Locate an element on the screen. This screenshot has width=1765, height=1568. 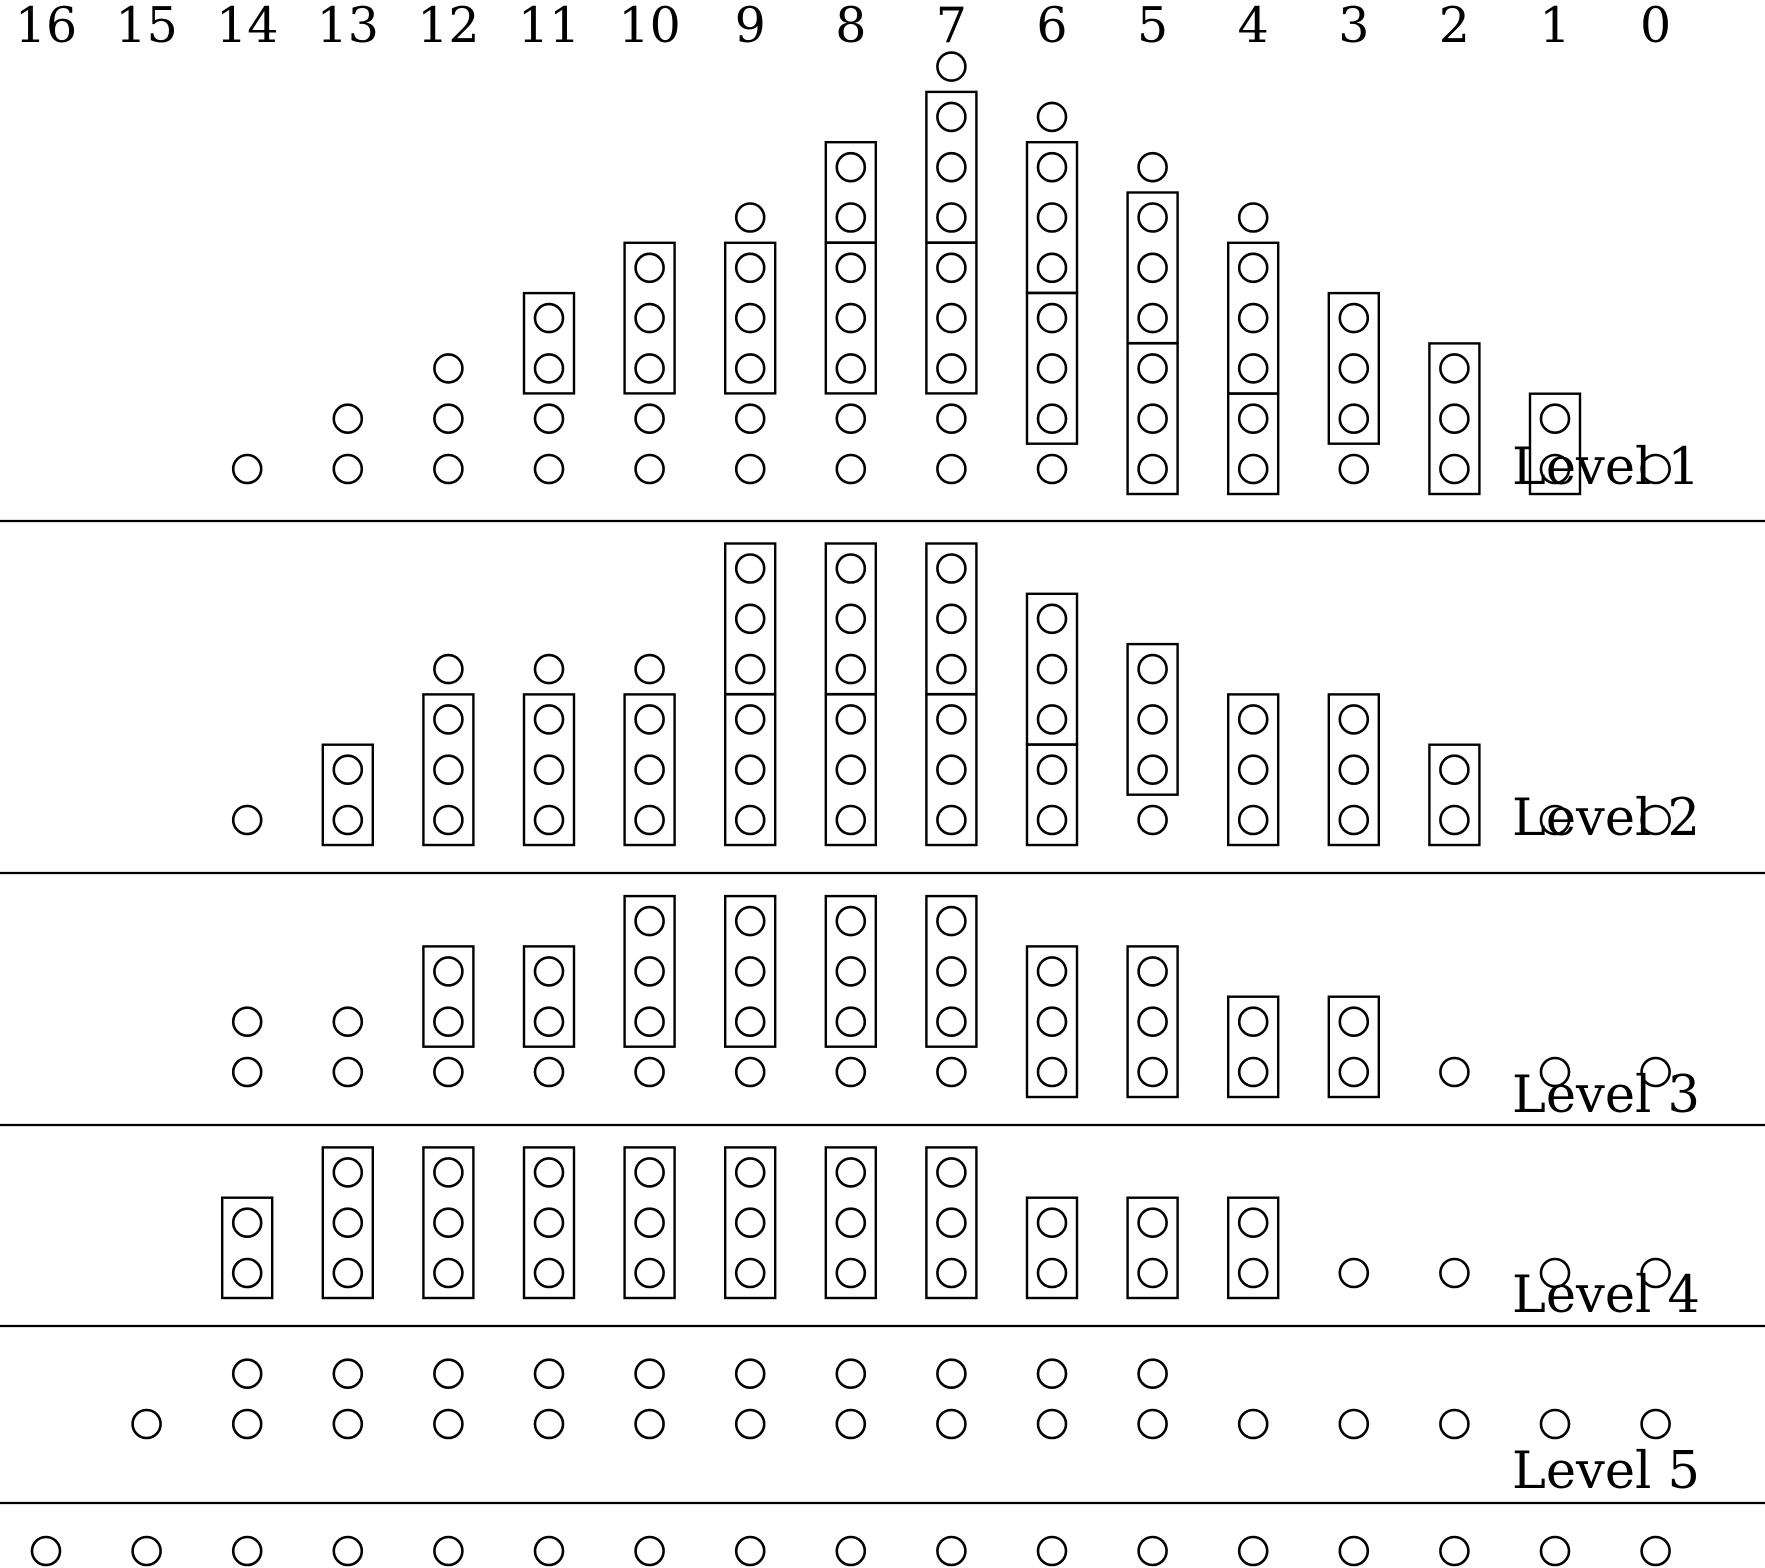
column-label: 4 is located at coordinates (1253, 27).